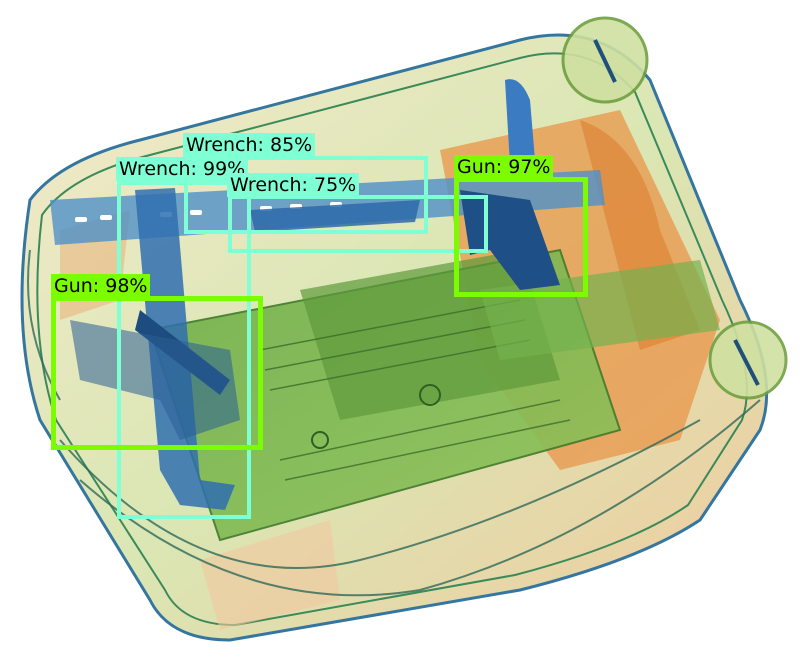 The width and height of the screenshot is (801, 652). I want to click on detection-label-wrench-75: Wrench: 75%, so click(293, 185).